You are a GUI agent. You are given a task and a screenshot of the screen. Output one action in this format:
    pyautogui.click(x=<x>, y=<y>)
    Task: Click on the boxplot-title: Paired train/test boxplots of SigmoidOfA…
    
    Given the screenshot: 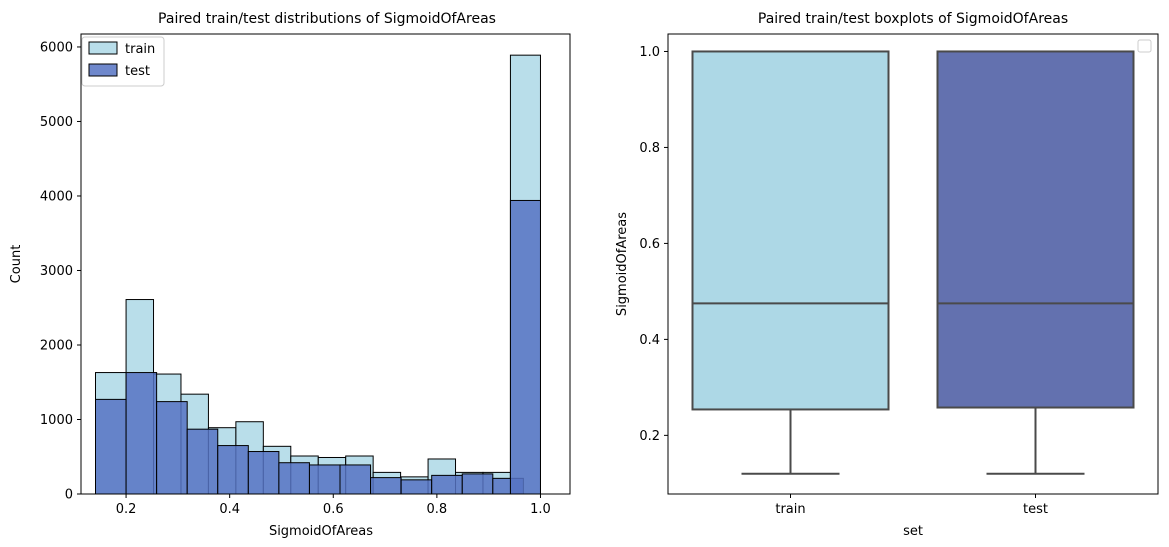 What is the action you would take?
    pyautogui.click(x=913, y=19)
    